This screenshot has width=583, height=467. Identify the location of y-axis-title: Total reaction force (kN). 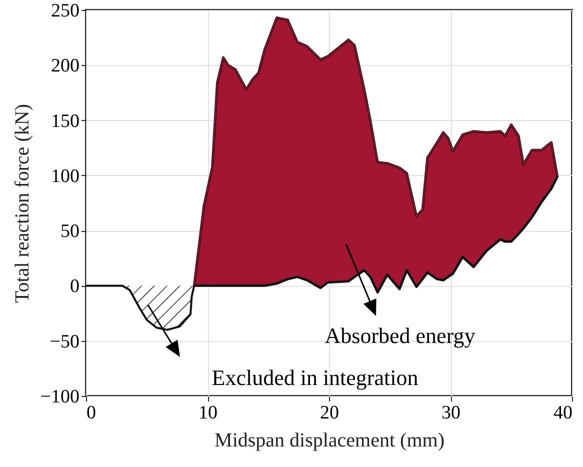
(22, 204).